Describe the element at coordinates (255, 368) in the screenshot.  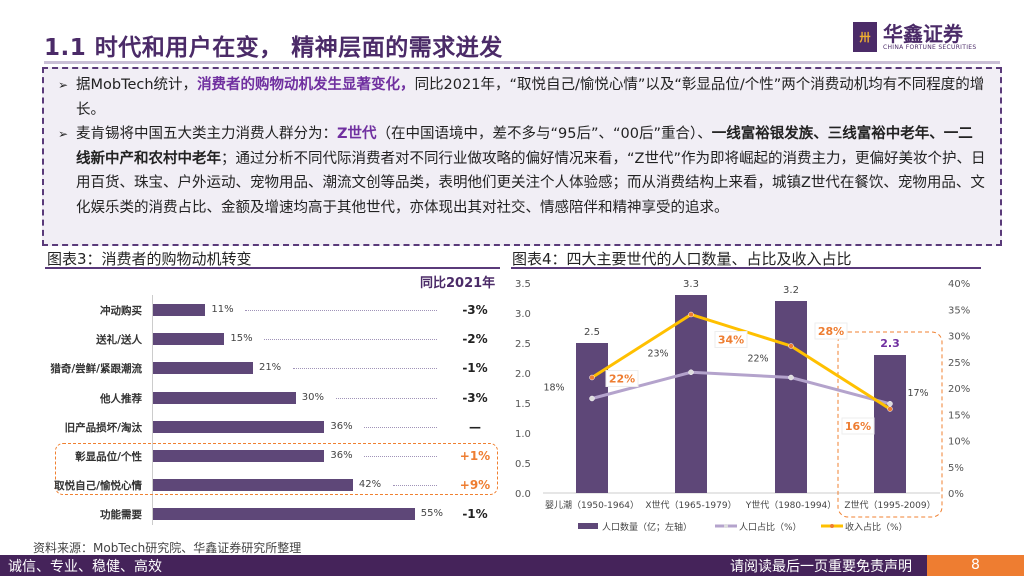
I see `bar-row: 猎奇/尝鲜/紧跟潮流 21% -1%` at that location.